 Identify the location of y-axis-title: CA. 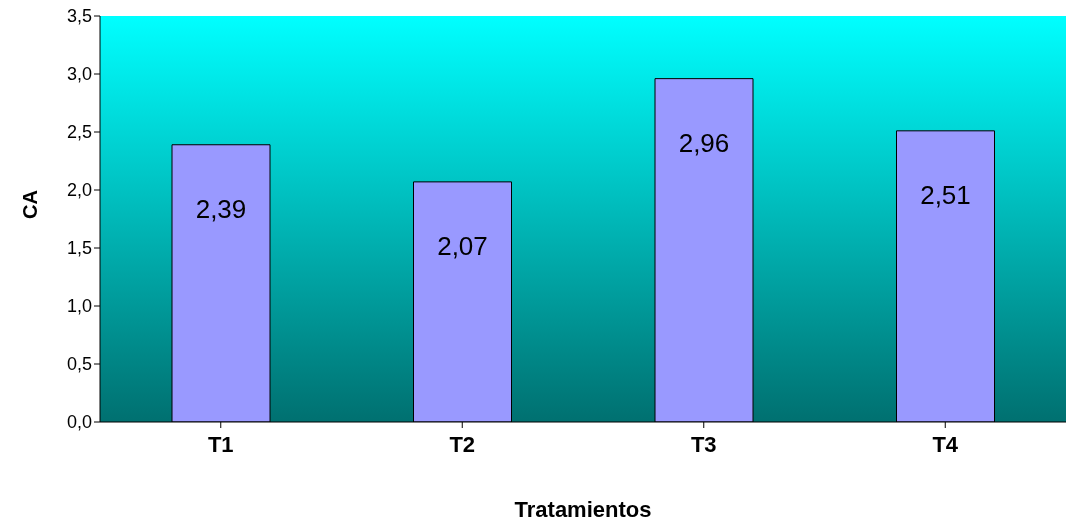
(30, 204).